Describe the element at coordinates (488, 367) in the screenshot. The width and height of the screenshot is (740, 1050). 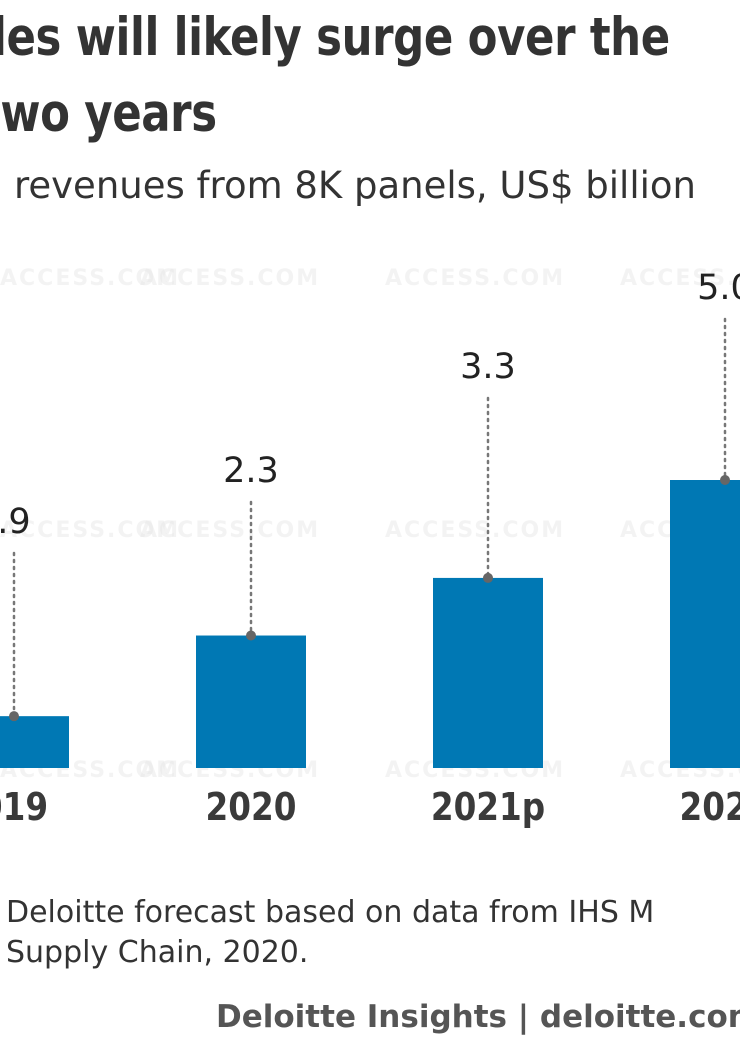
I see `data-label: 3.3` at that location.